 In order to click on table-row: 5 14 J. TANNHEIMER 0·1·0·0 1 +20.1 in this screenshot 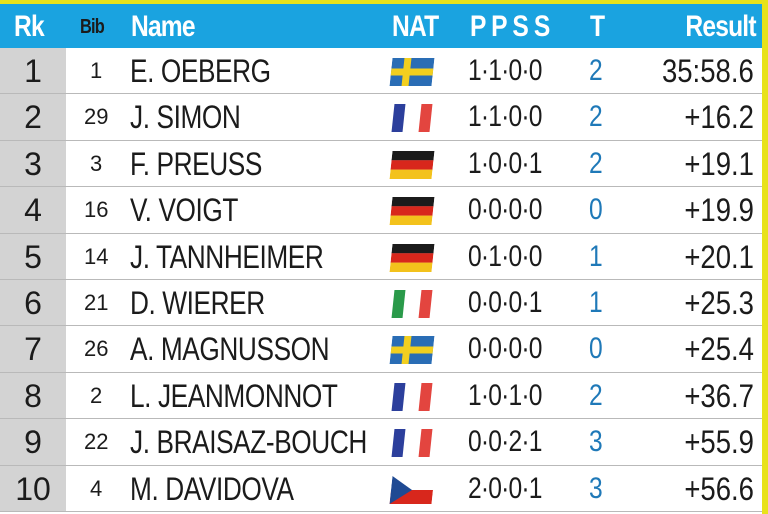, I will do `click(381, 256)`.